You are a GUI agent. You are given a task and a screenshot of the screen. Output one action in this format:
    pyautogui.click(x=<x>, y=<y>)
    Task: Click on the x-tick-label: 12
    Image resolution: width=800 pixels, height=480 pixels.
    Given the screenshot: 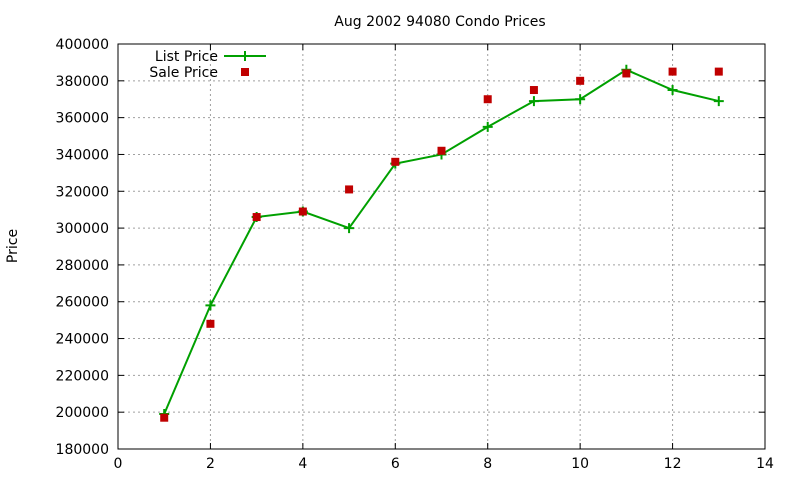 What is the action you would take?
    pyautogui.click(x=673, y=464)
    